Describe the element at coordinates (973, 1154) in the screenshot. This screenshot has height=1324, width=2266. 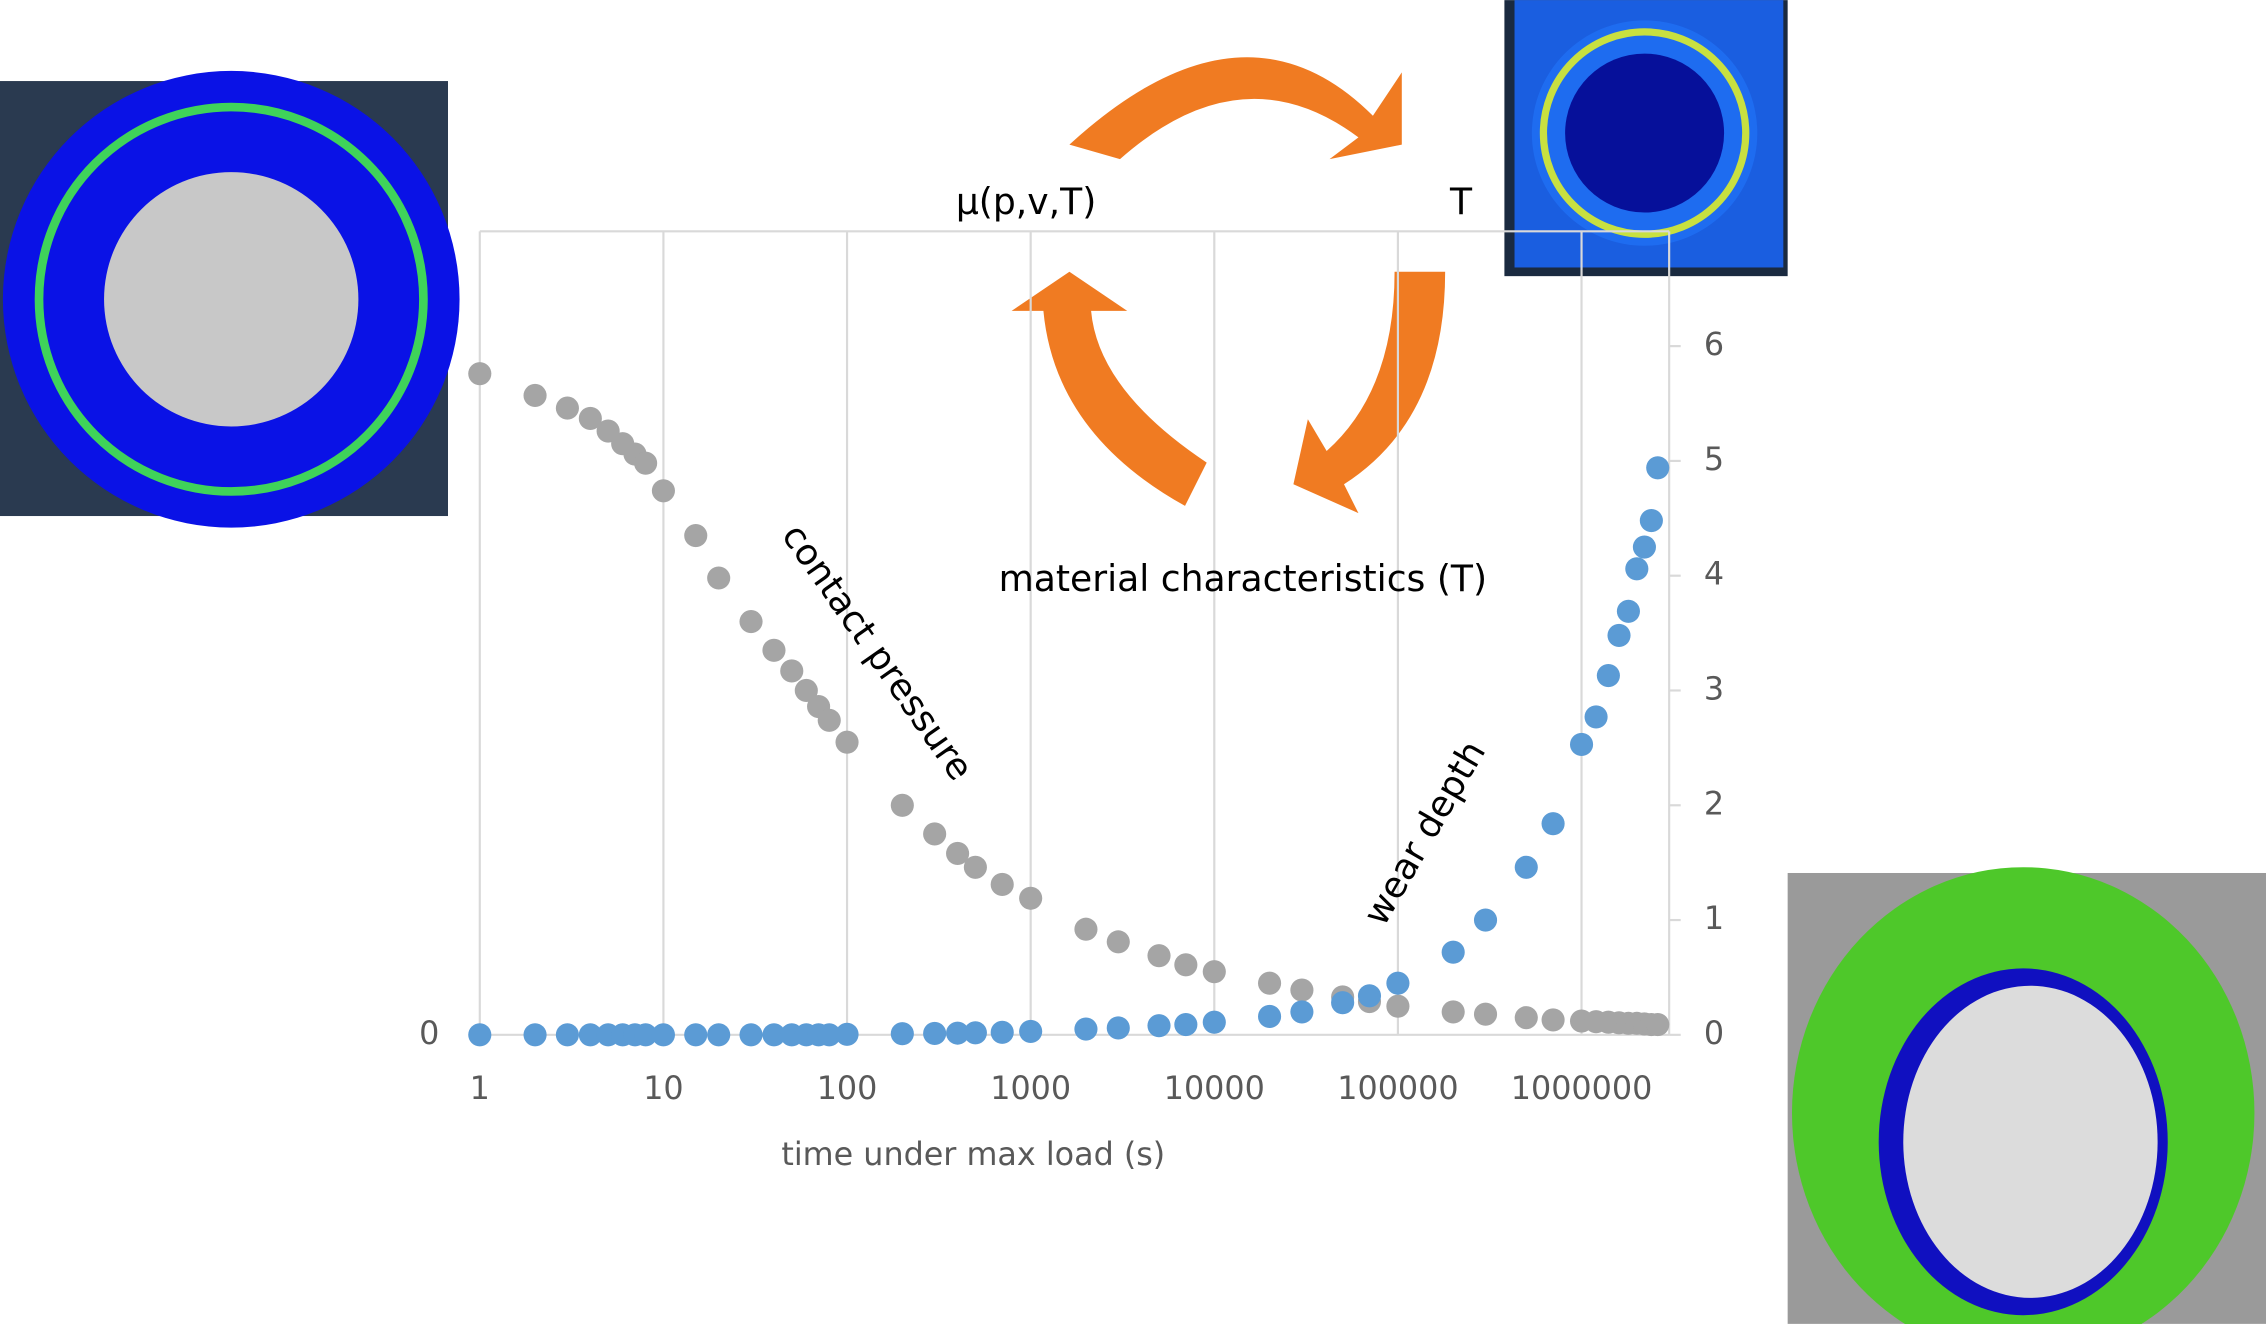
I see `x-axis-title: time under max load (s)` at that location.